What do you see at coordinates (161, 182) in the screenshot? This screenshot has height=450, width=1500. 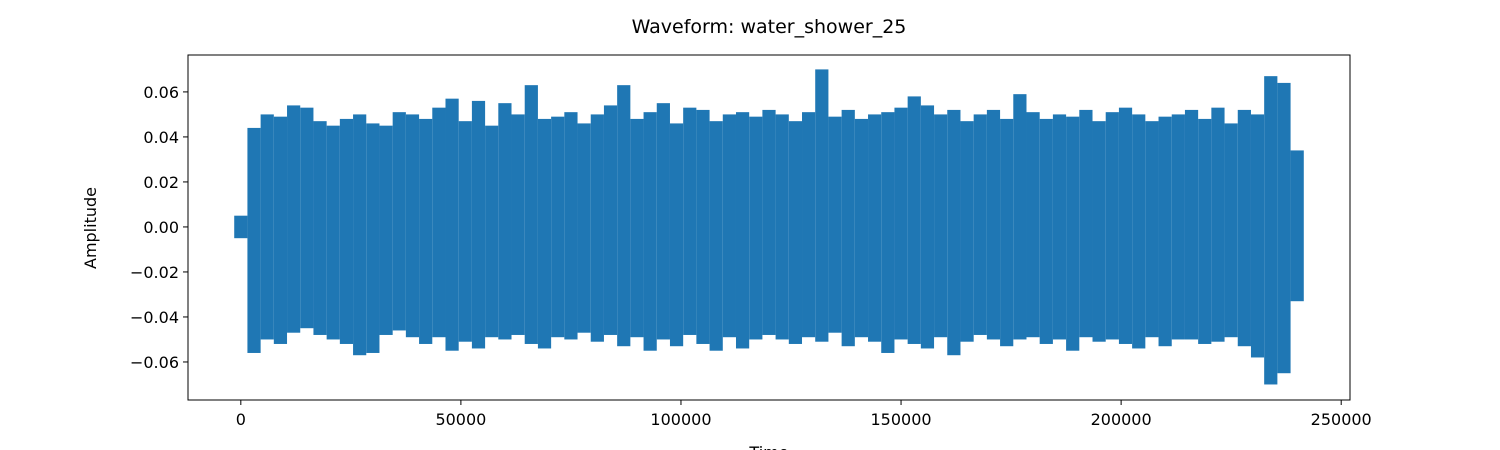 I see `y-tick-label: 0.02` at bounding box center [161, 182].